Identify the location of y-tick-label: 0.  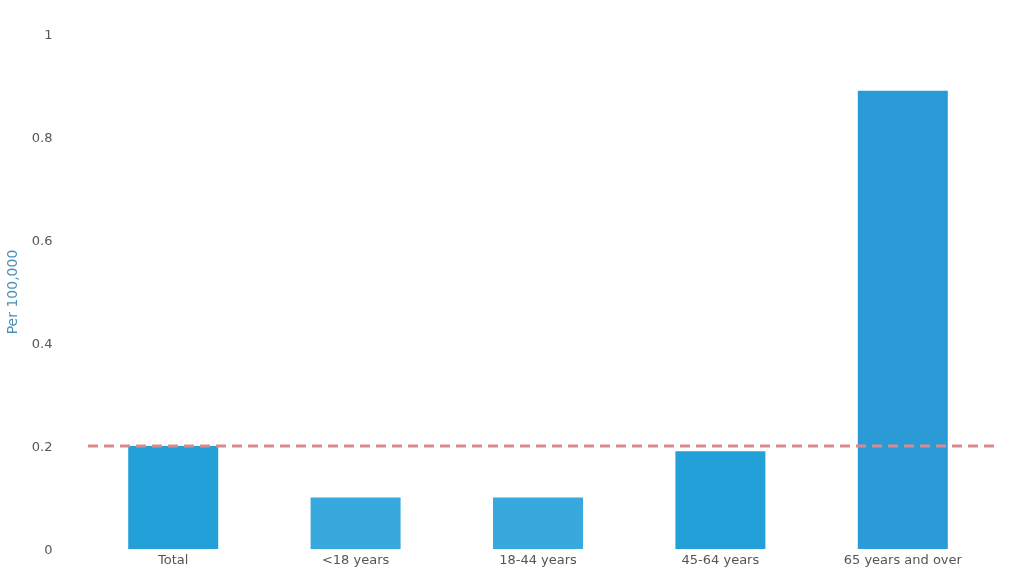
(48, 549).